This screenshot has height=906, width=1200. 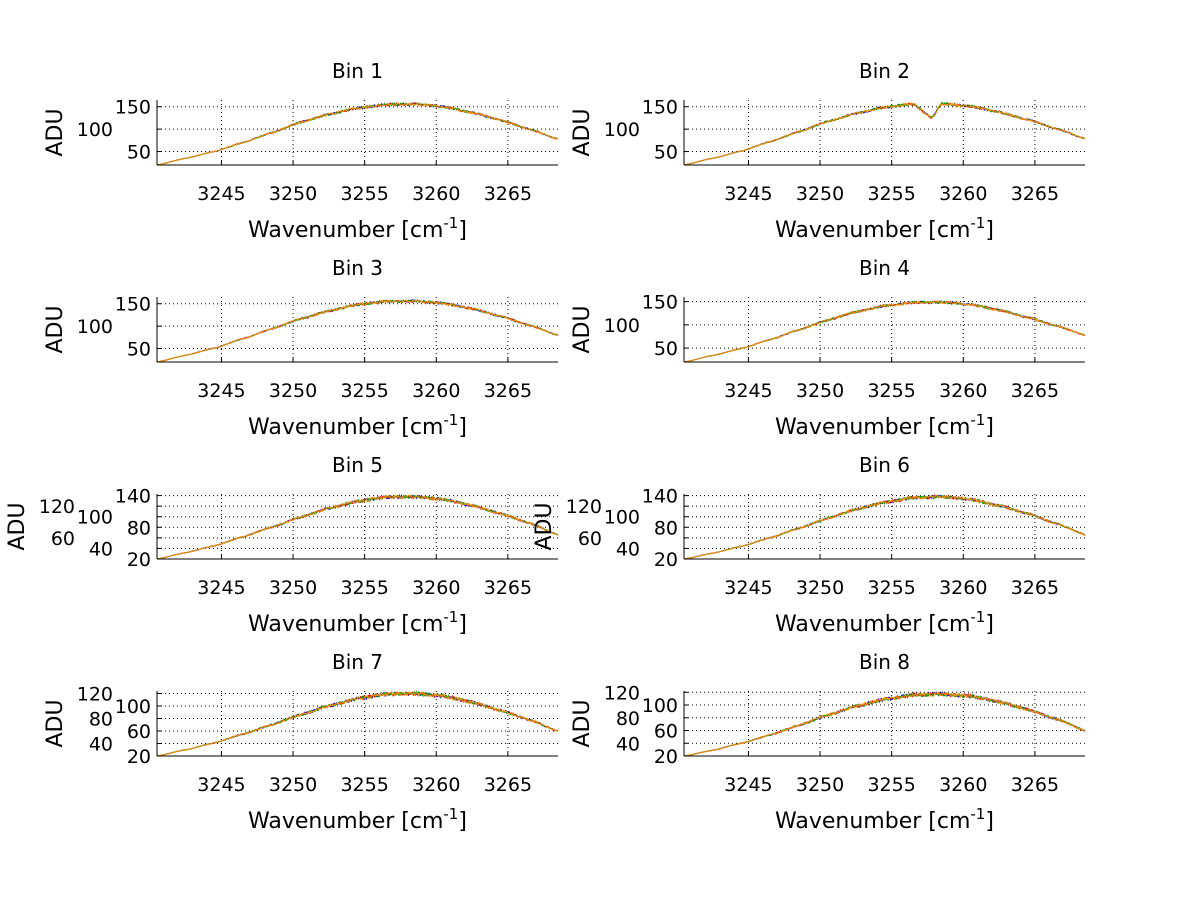 I want to click on subplot-title: Bin 2, so click(x=884, y=71).